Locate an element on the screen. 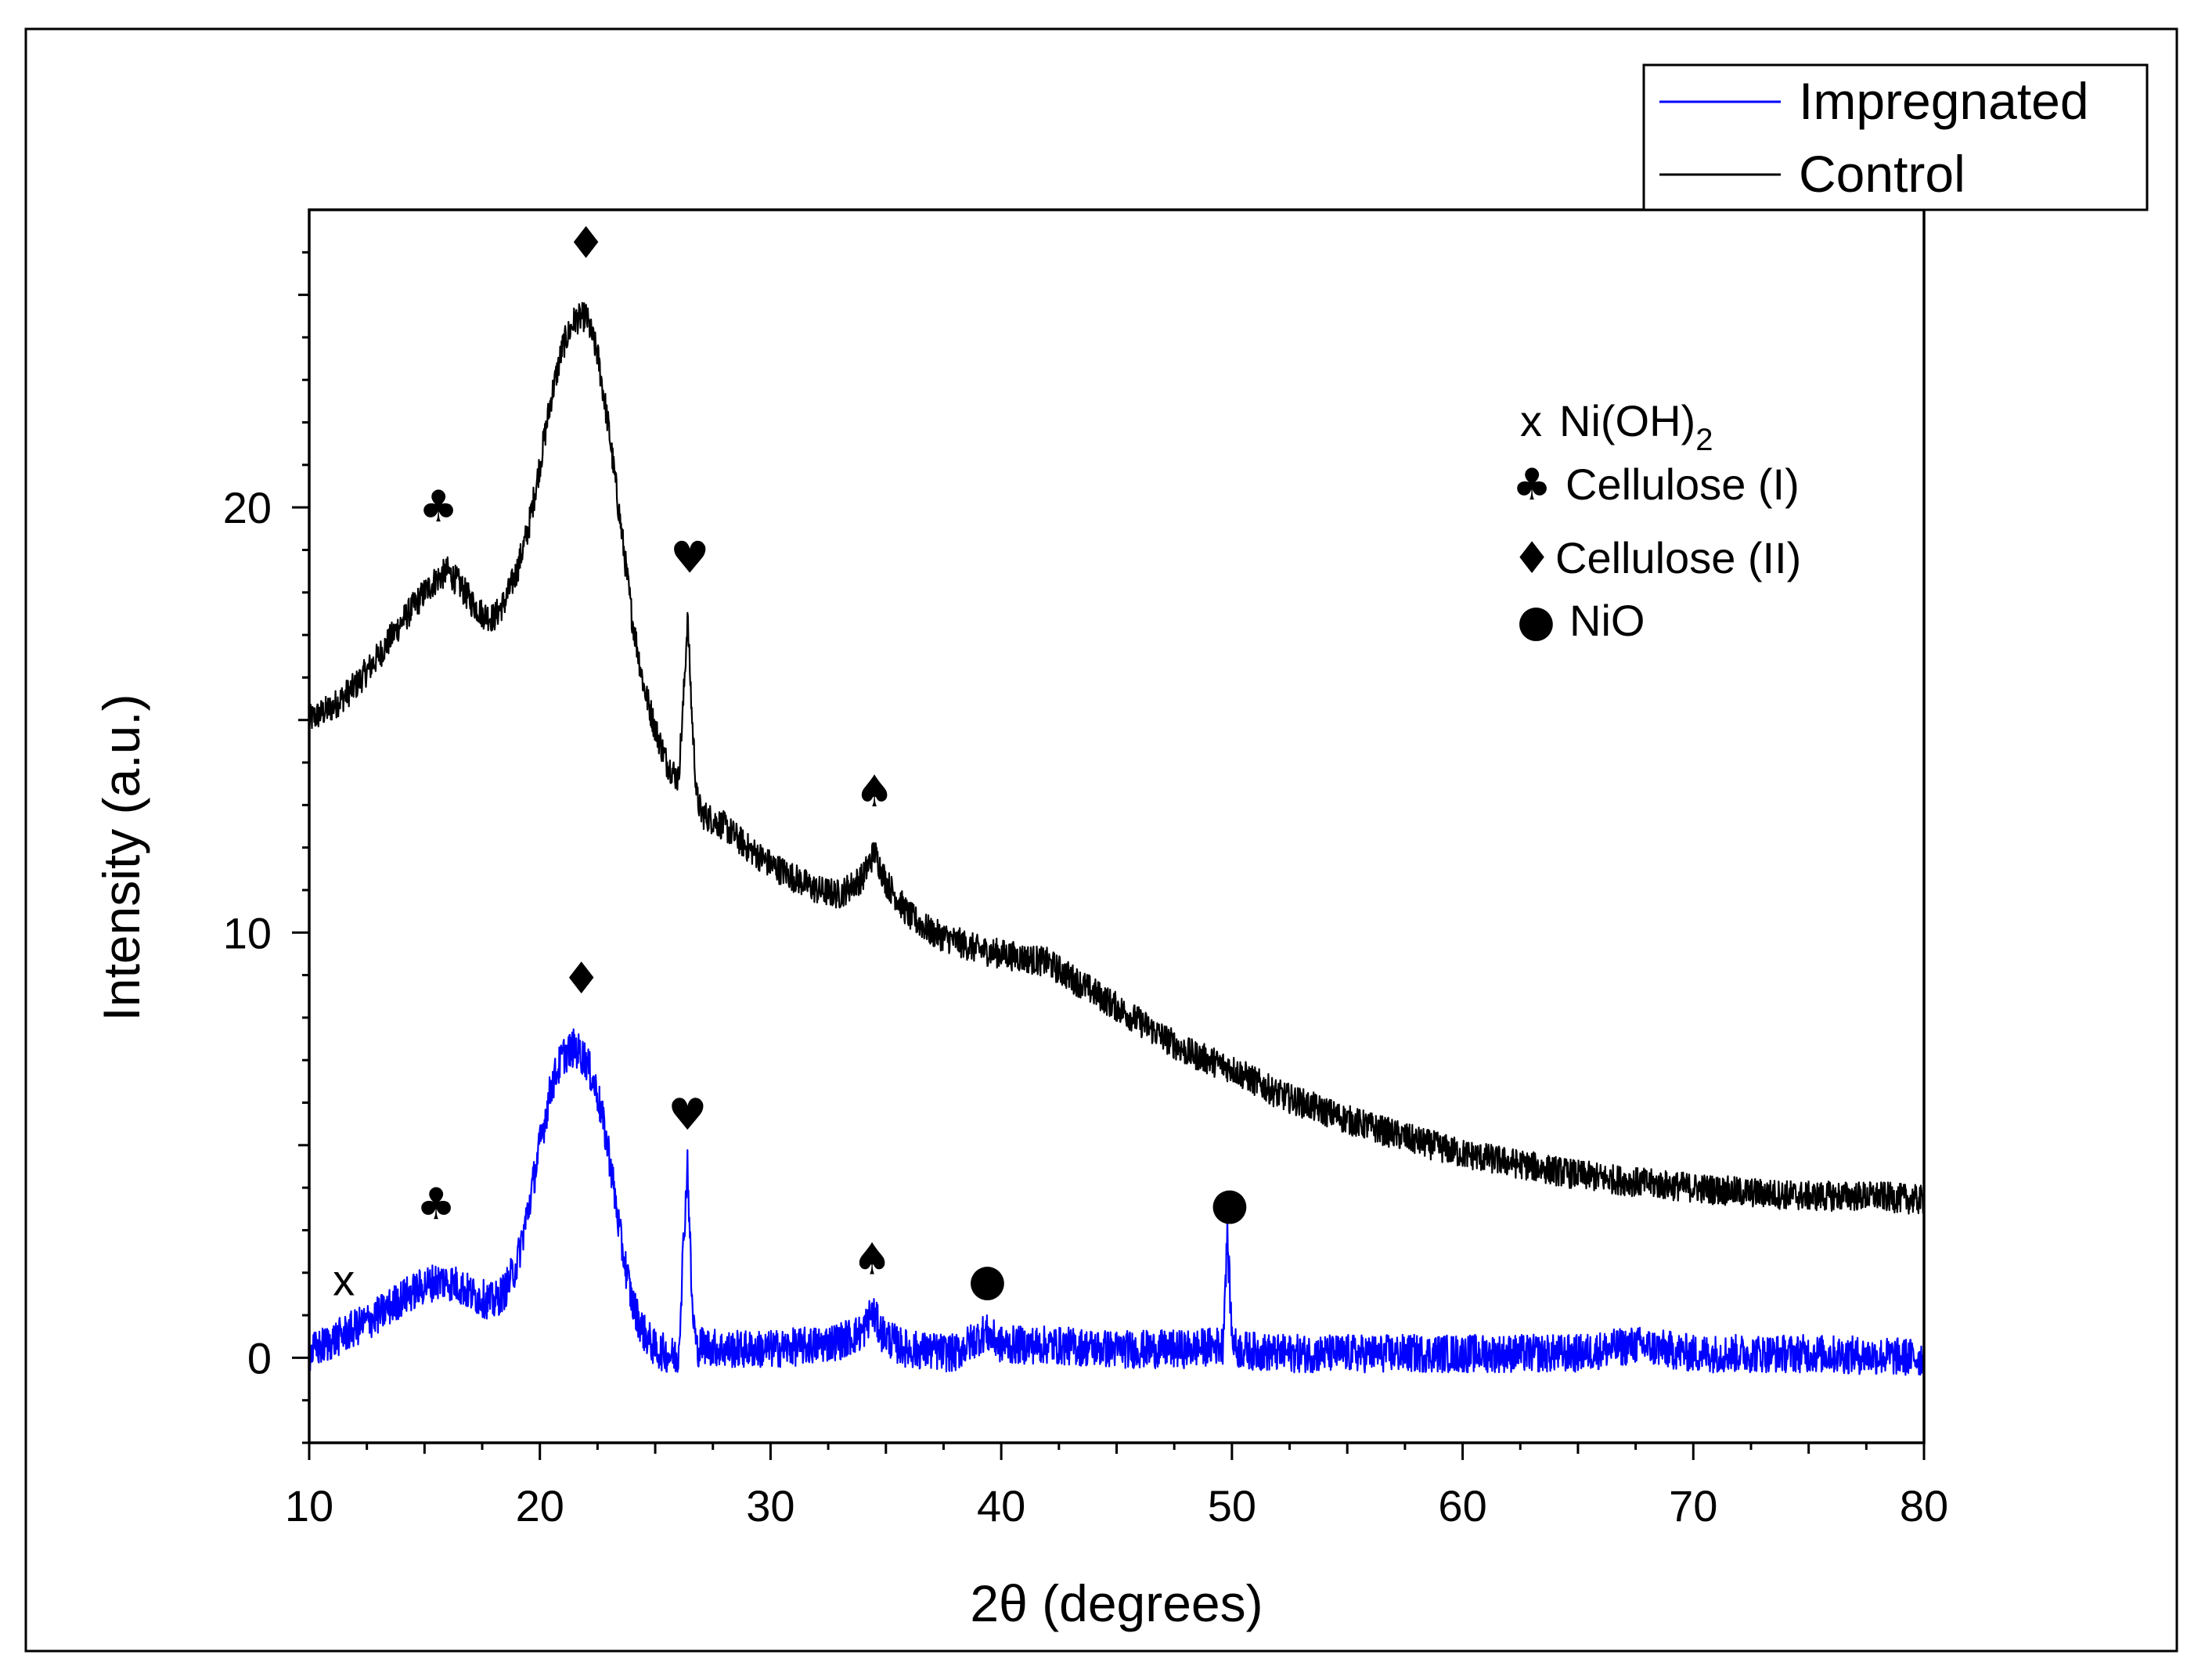 Image resolution: width=2205 pixels, height=1680 pixels. y-tick-label: 10 is located at coordinates (247, 932).